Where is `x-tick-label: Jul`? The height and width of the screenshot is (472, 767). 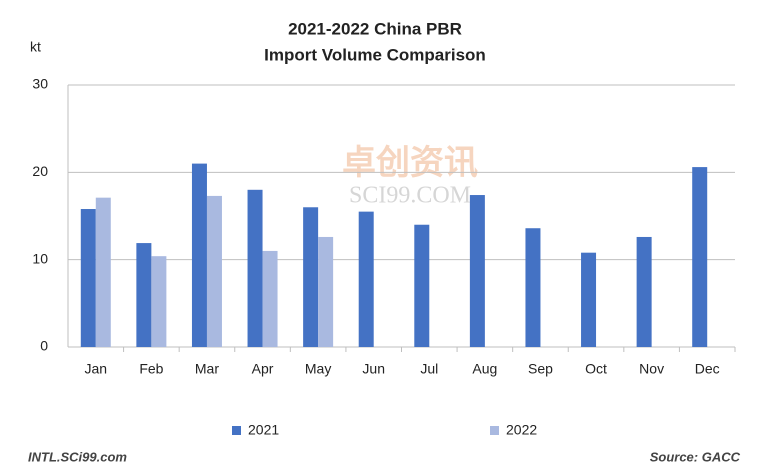 x-tick-label: Jul is located at coordinates (429, 369).